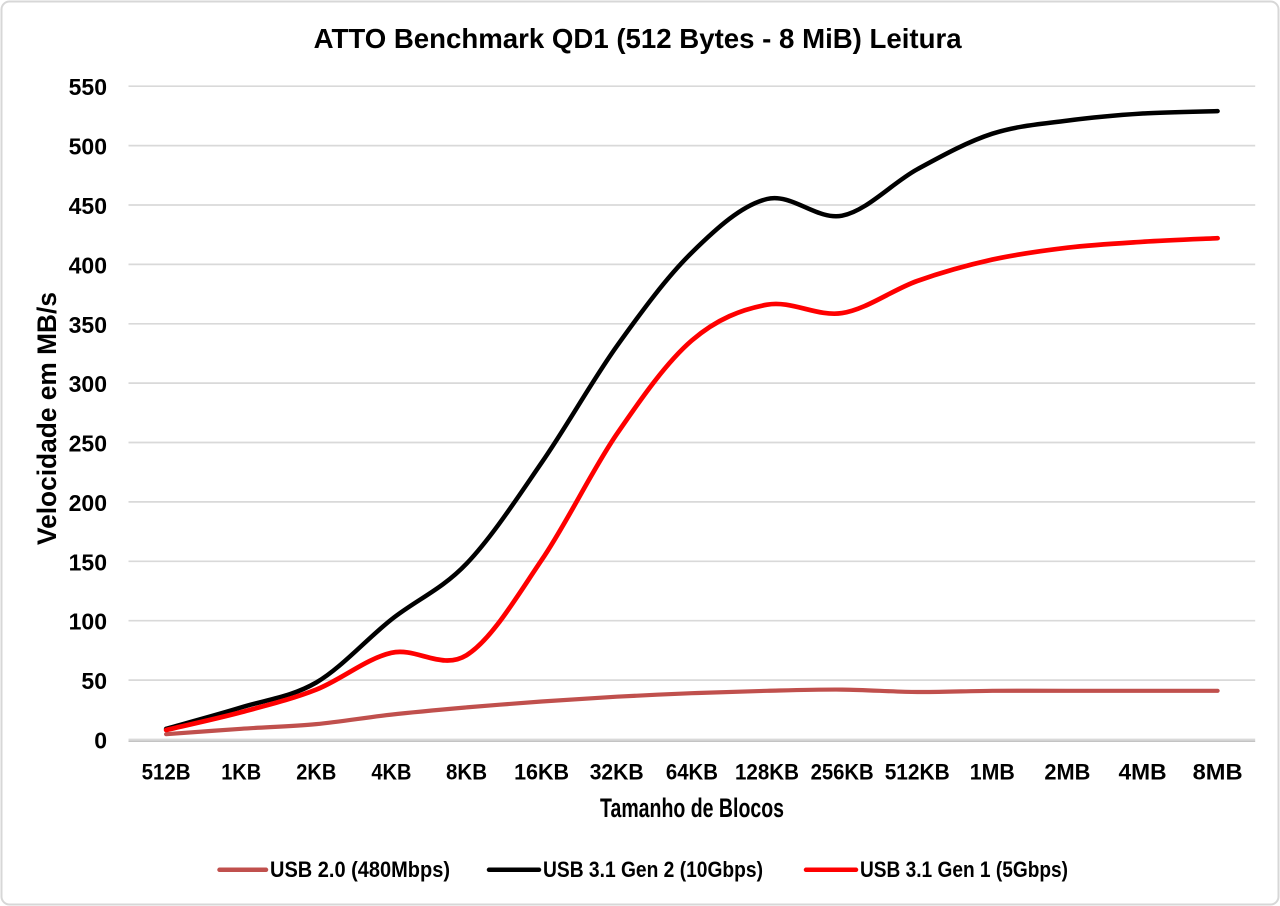 Image resolution: width=1280 pixels, height=906 pixels. What do you see at coordinates (47, 418) in the screenshot?
I see `svg-text: Velocidade em MB/s` at bounding box center [47, 418].